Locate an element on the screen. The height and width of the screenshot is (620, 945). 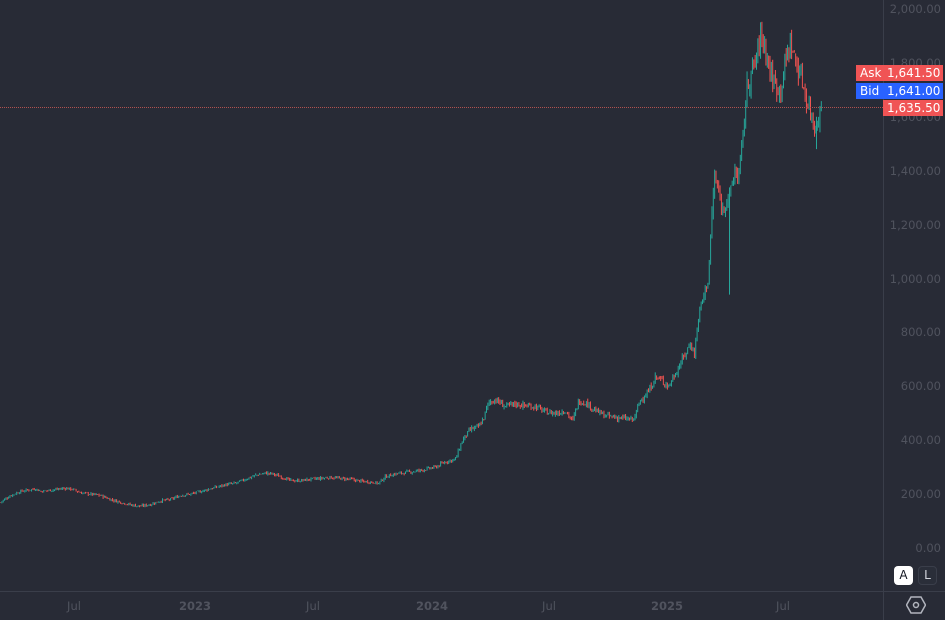
settings-icon is located at coordinates (916, 605).